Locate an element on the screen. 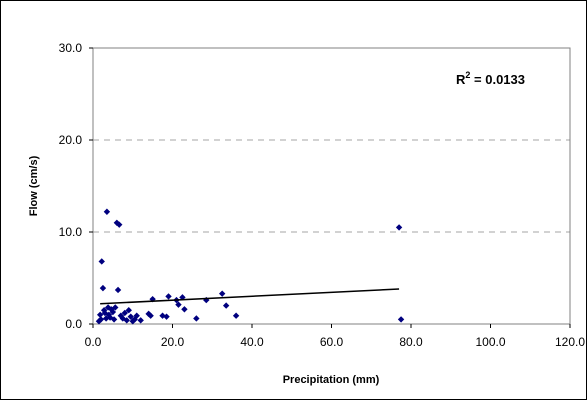  y-tick-label: 20.0 is located at coordinates (71, 140).